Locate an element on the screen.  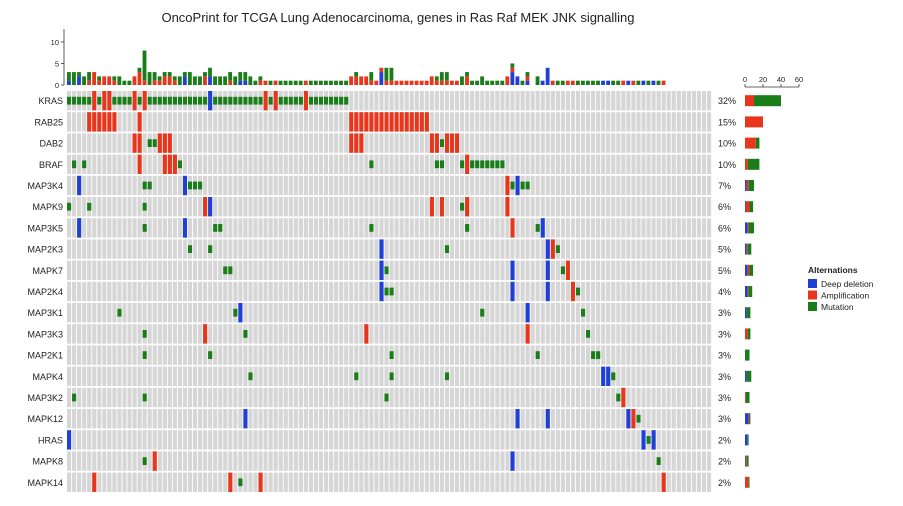
percent-label: 32% is located at coordinates (727, 101).